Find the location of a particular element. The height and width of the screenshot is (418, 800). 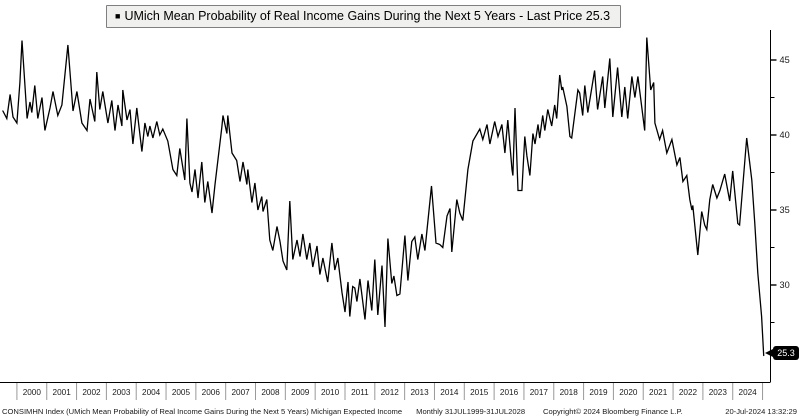

x-axis-year-label: 2001 is located at coordinates (62, 392).